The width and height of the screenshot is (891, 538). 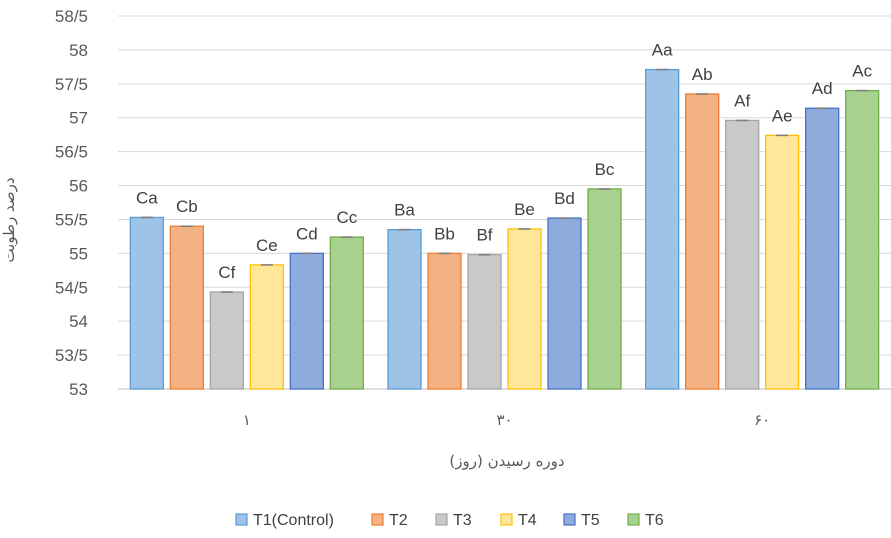 What do you see at coordinates (506, 461) in the screenshot?
I see `x-axis-title: دوره رسیدن (روز)` at bounding box center [506, 461].